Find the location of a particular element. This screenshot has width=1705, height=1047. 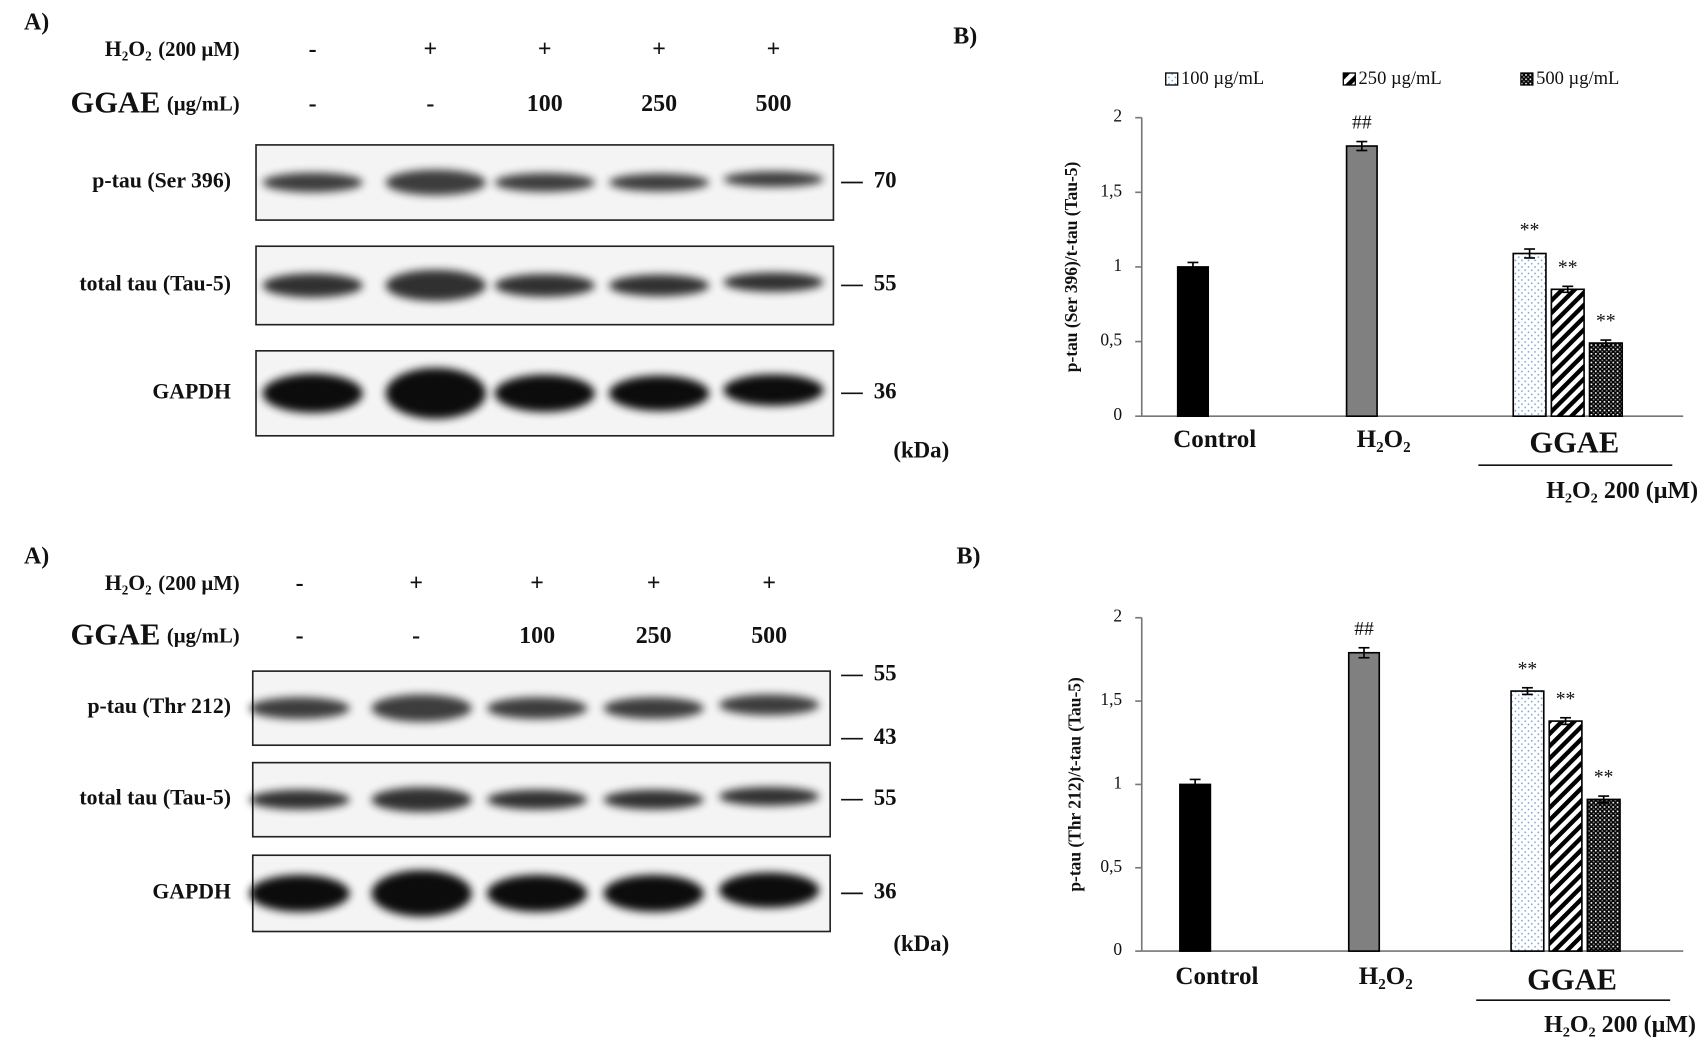

panel-label: A) is located at coordinates (36, 556).